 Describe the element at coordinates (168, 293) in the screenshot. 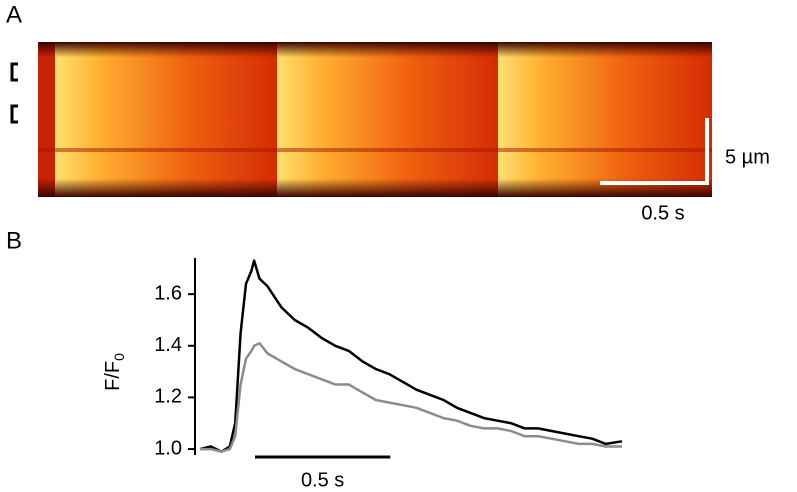

I see `y-tick-label: 1.6` at that location.